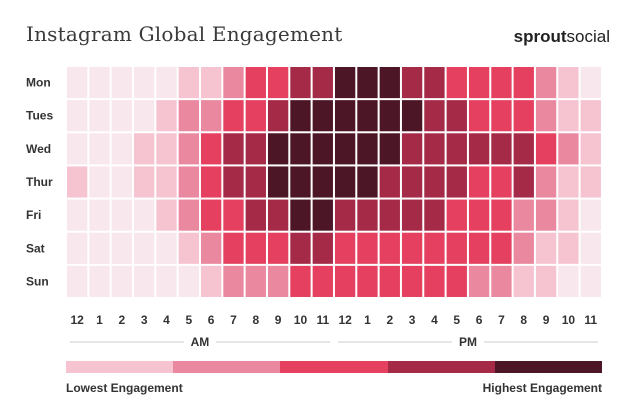  Describe the element at coordinates (255, 320) in the screenshot. I see `column-label-8: 8` at that location.